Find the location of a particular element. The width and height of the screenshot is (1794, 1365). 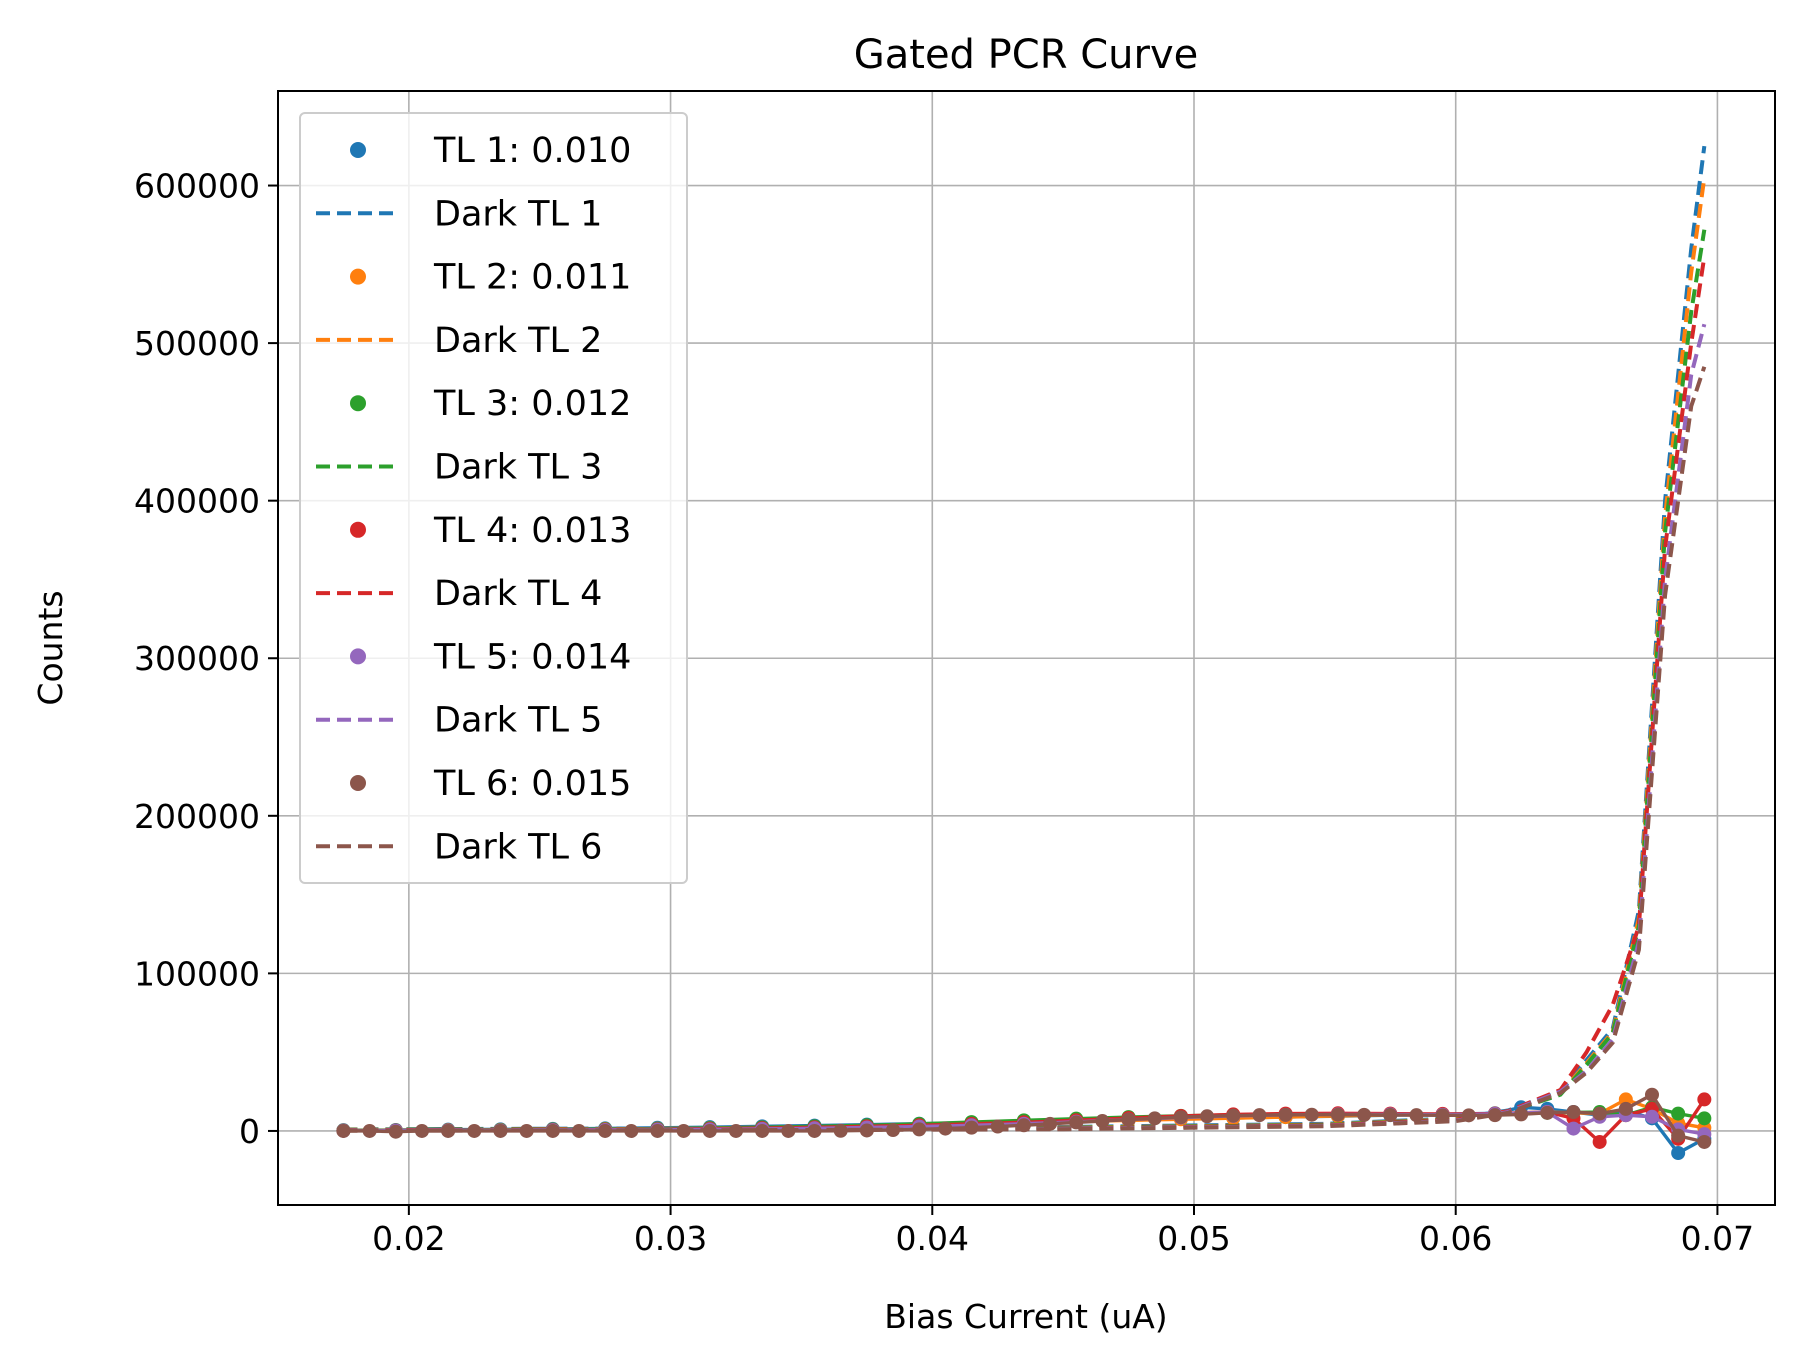

legend-label-dark-tl-4: Dark TL 4 is located at coordinates (518, 594).